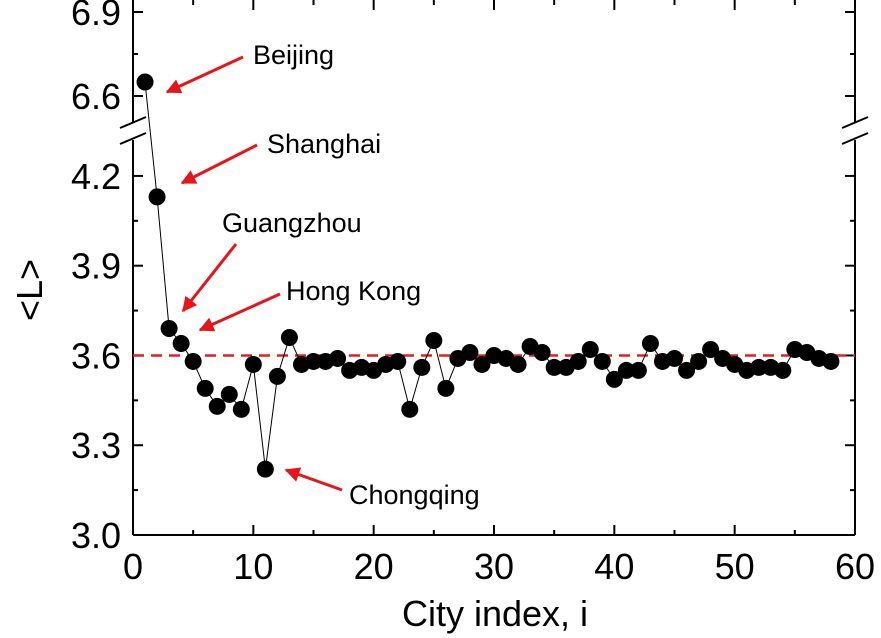 This screenshot has width=881, height=638. I want to click on x-tick-label: 30, so click(494, 566).